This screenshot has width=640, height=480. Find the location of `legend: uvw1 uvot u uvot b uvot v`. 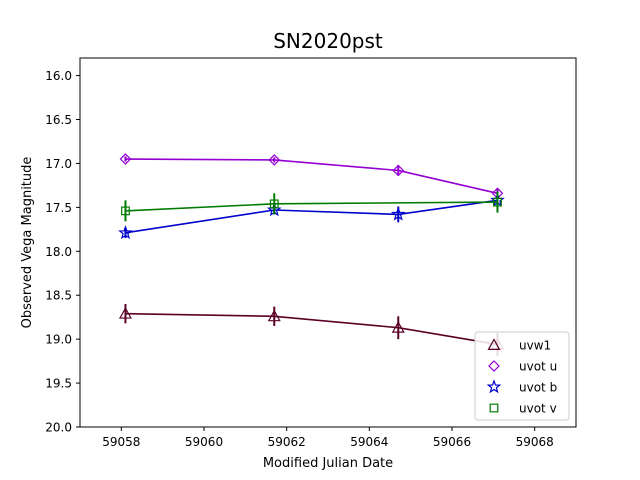

legend: uvw1 uvot u uvot b uvot v is located at coordinates (522, 376).